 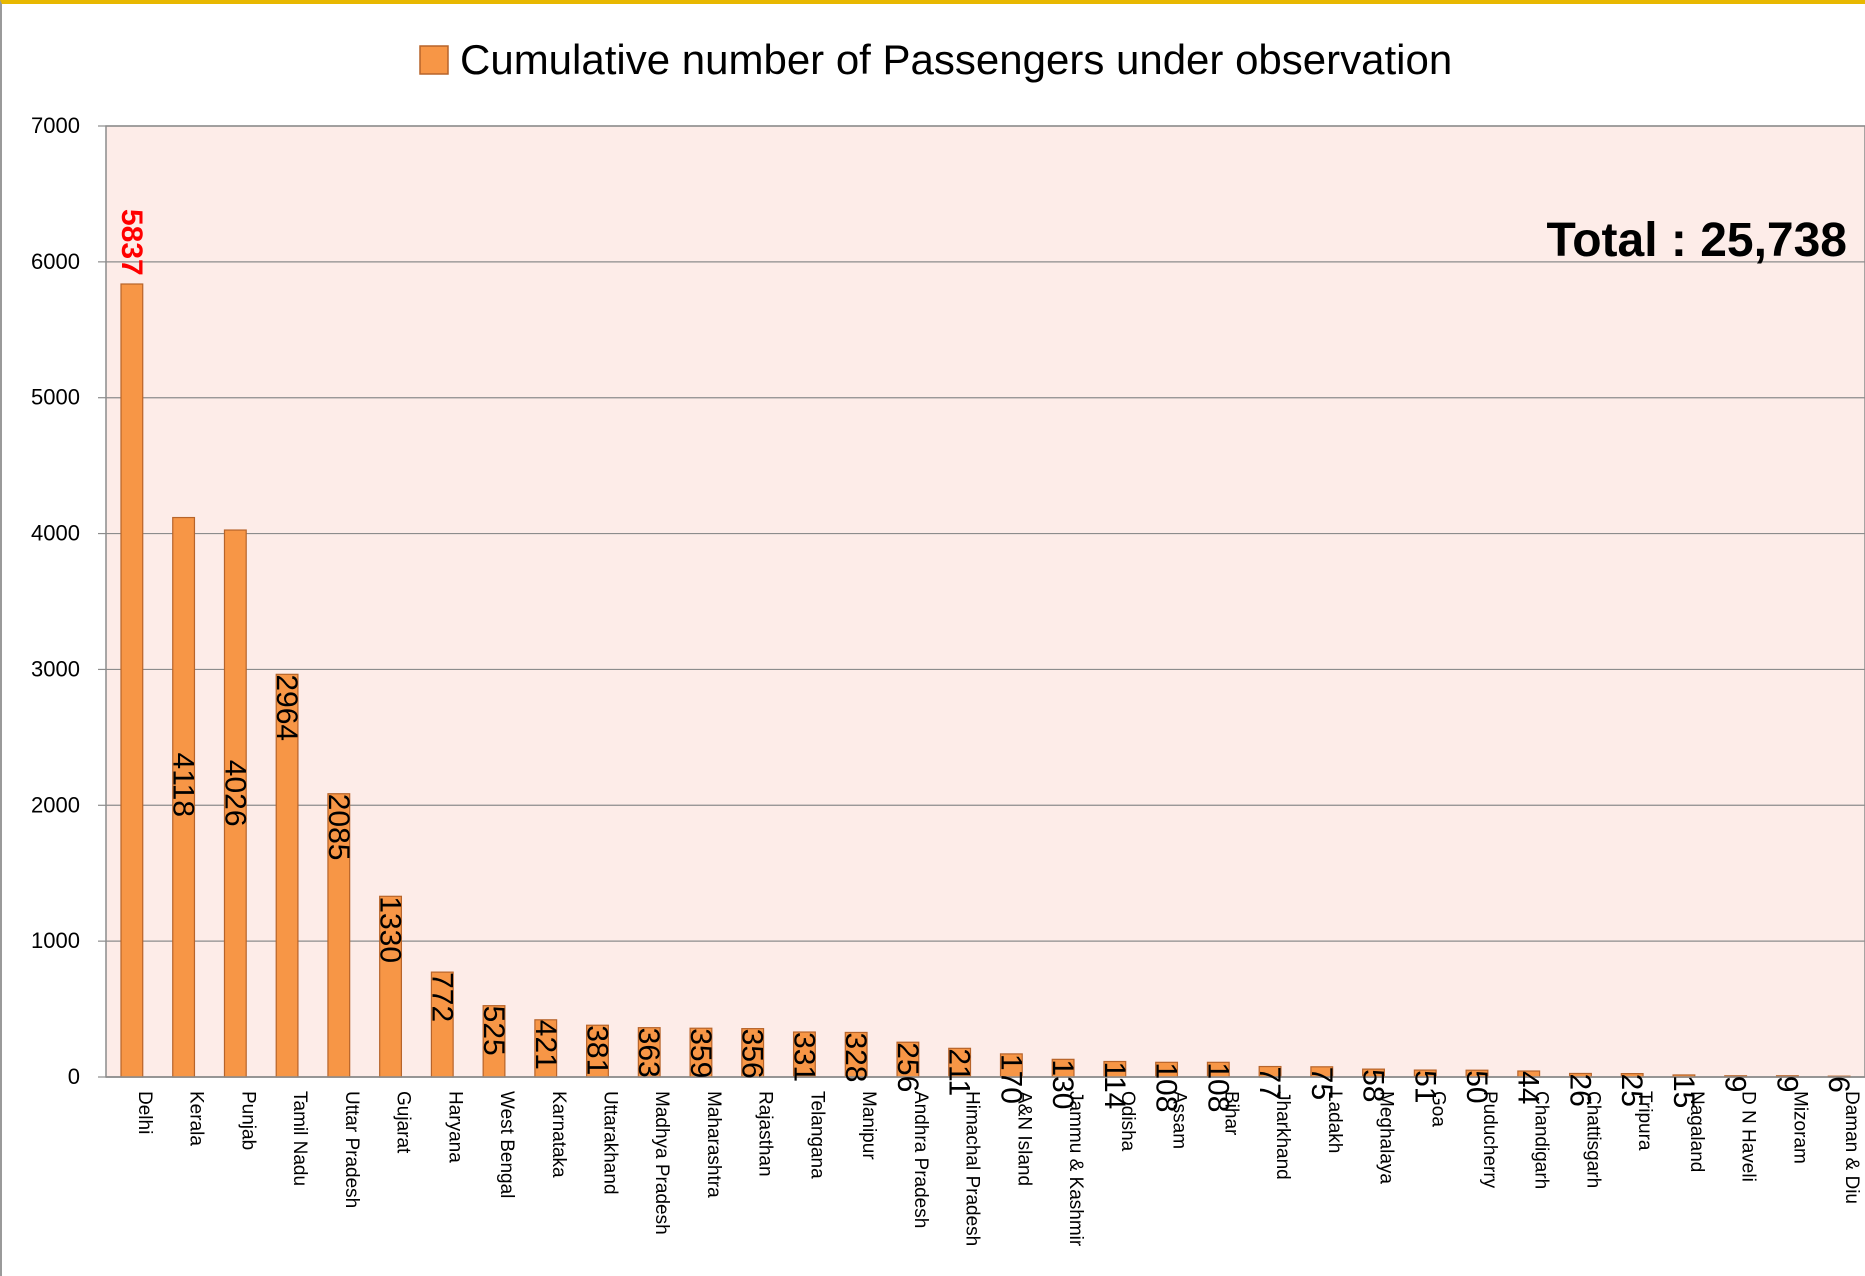 I want to click on x-tick-label: West Bengal, so click(x=506, y=1144).